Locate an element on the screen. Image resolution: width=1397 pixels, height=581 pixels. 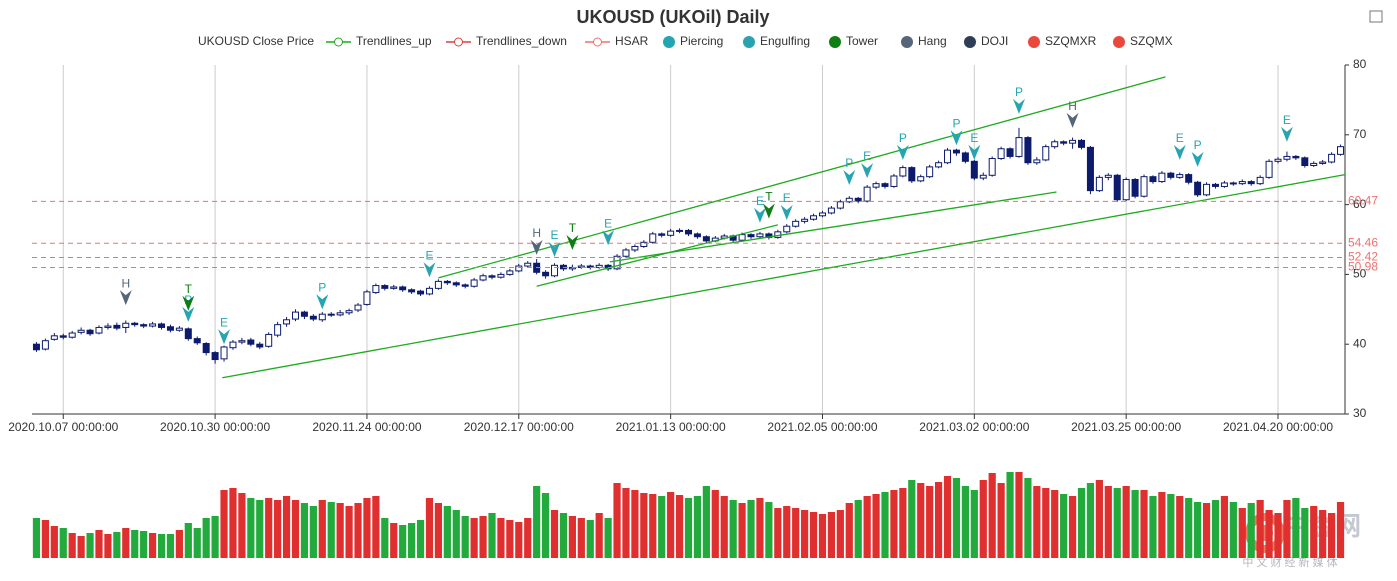
legend-label: Hang is located at coordinates (932, 41).